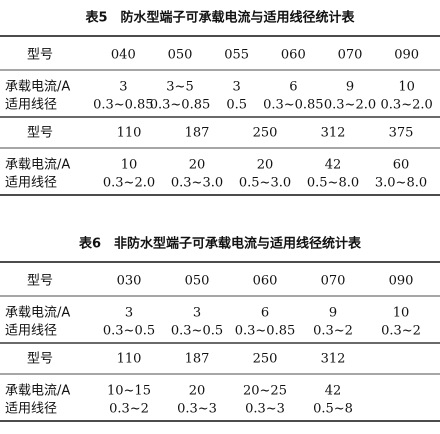  What do you see at coordinates (220, 244) in the screenshot?
I see `table-title: 表6 非防水型端子可承载电流与适用线径统计表` at bounding box center [220, 244].